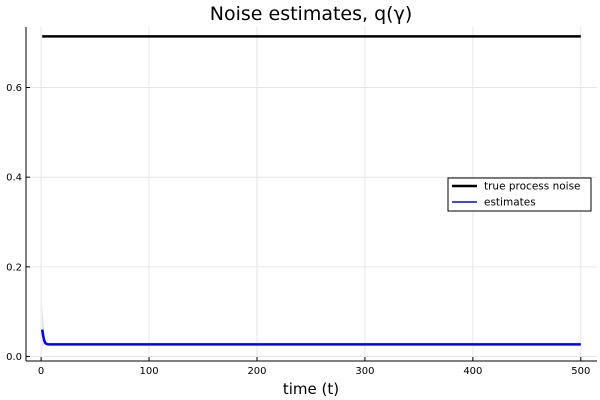 This screenshot has width=600, height=400. I want to click on estimates-band, so click(311, 325).